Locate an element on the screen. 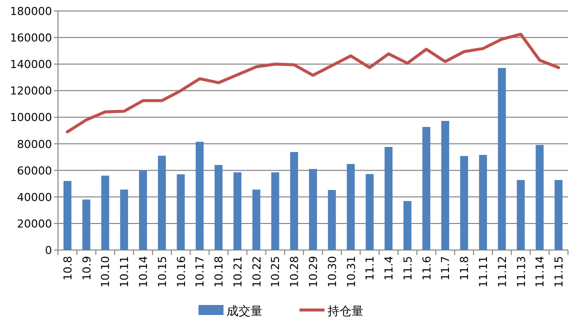 This screenshot has width=579, height=330. x-tick-label: 10.22 is located at coordinates (257, 272).